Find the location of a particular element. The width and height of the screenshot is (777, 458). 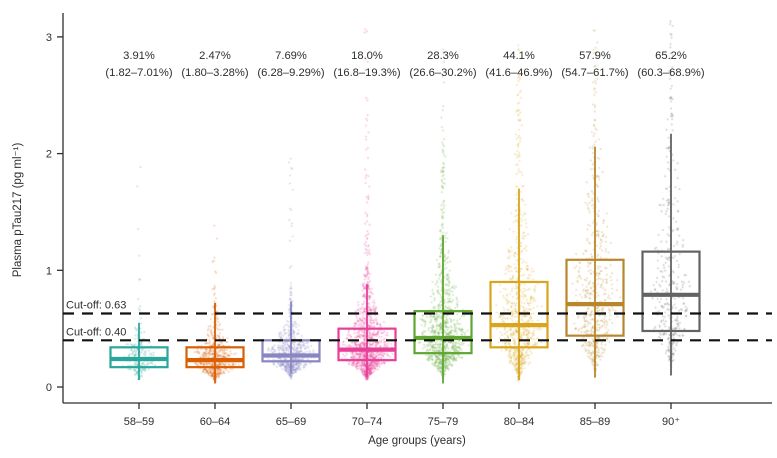

y-tick-label-0: 0 is located at coordinates (49, 388).